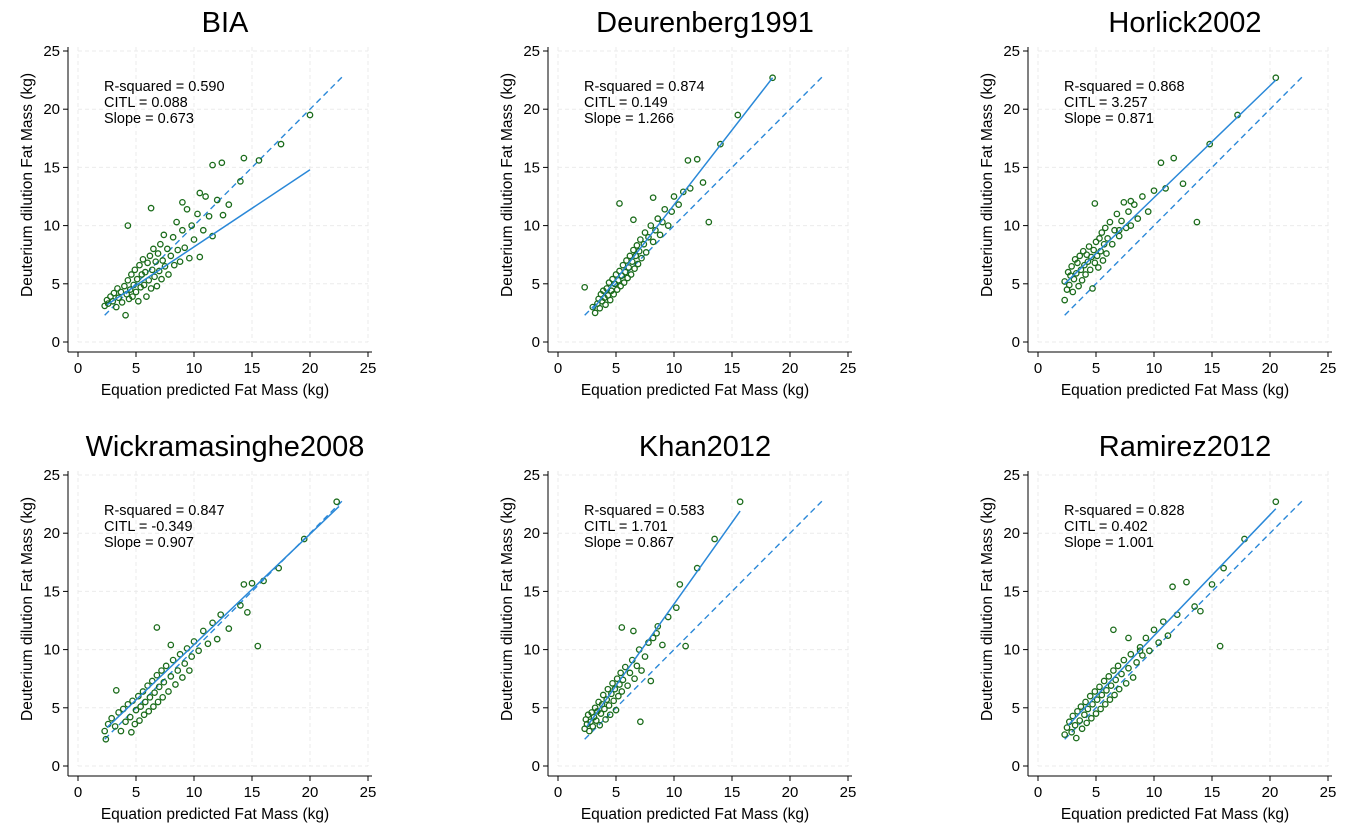 Image resolution: width=1351 pixels, height=836 pixels. I want to click on x-tick-label: 25, so click(368, 368).